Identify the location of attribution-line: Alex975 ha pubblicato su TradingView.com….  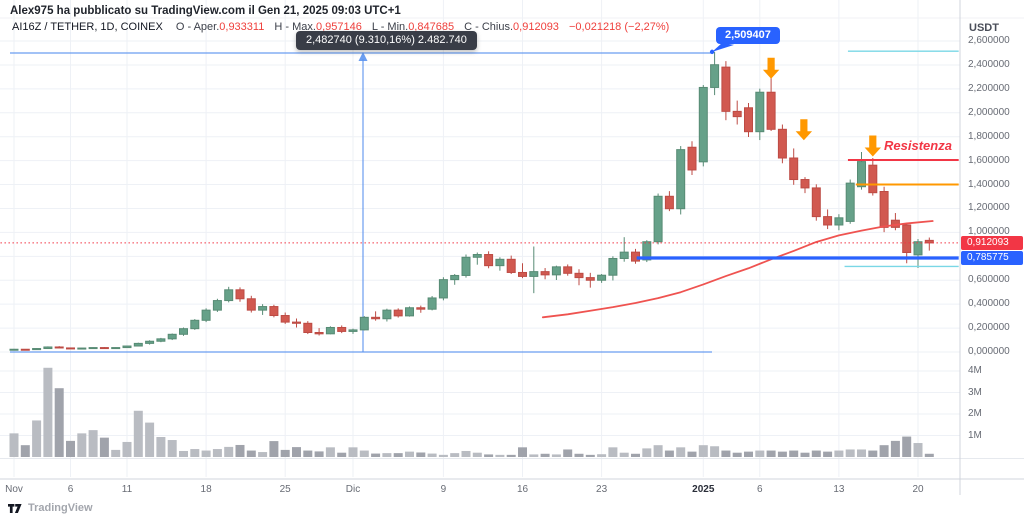
(205, 11).